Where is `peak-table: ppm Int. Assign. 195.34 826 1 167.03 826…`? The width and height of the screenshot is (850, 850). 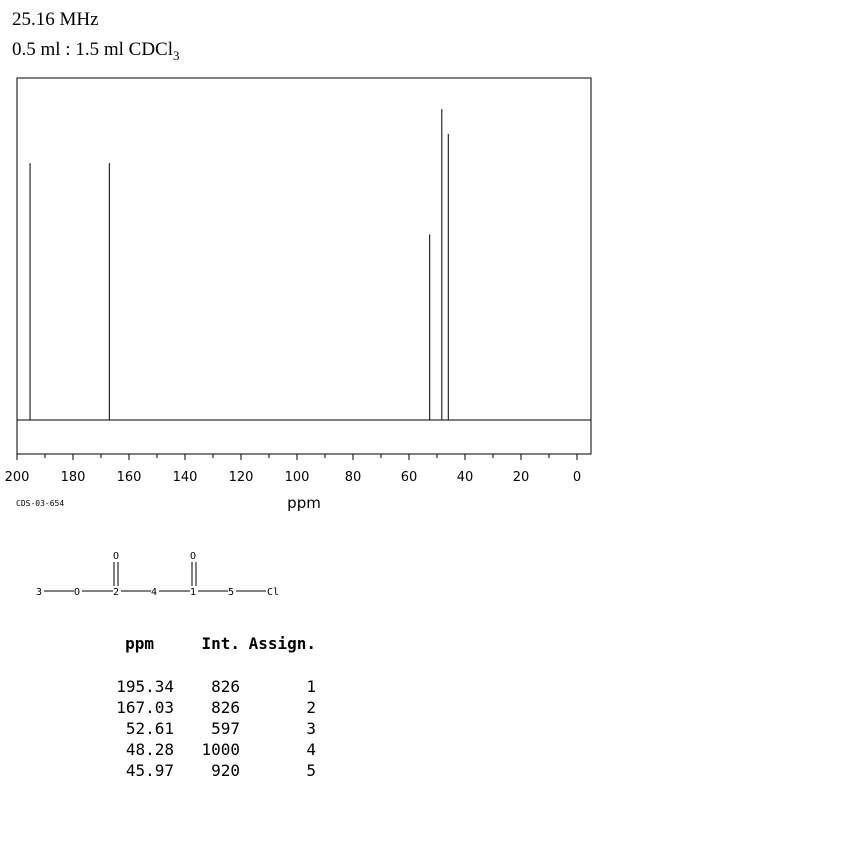
peak-table: ppm Int. Assign. 195.34 826 1 167.03 826… is located at coordinates (200, 706).